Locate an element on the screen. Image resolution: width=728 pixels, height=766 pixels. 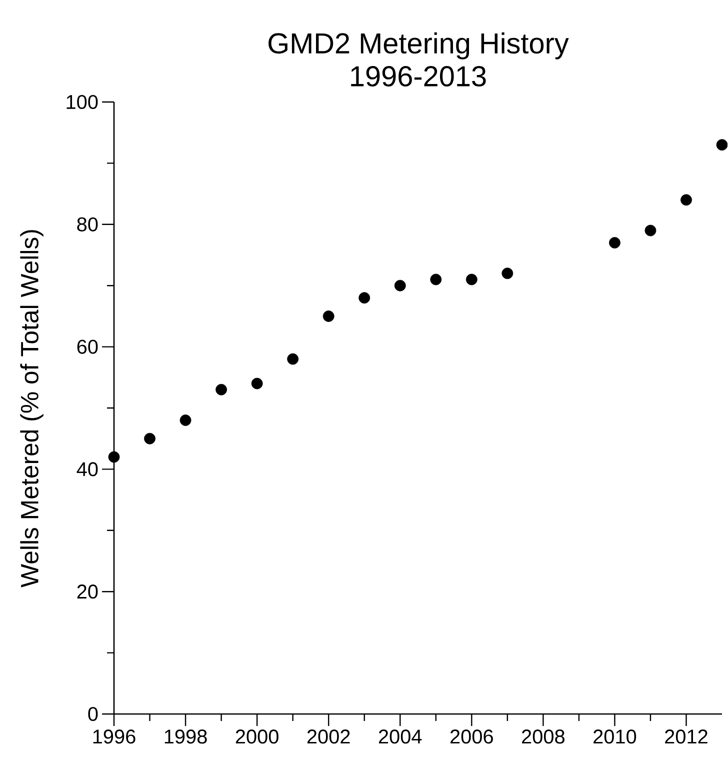
x-tick-label: 2000 is located at coordinates (257, 737).